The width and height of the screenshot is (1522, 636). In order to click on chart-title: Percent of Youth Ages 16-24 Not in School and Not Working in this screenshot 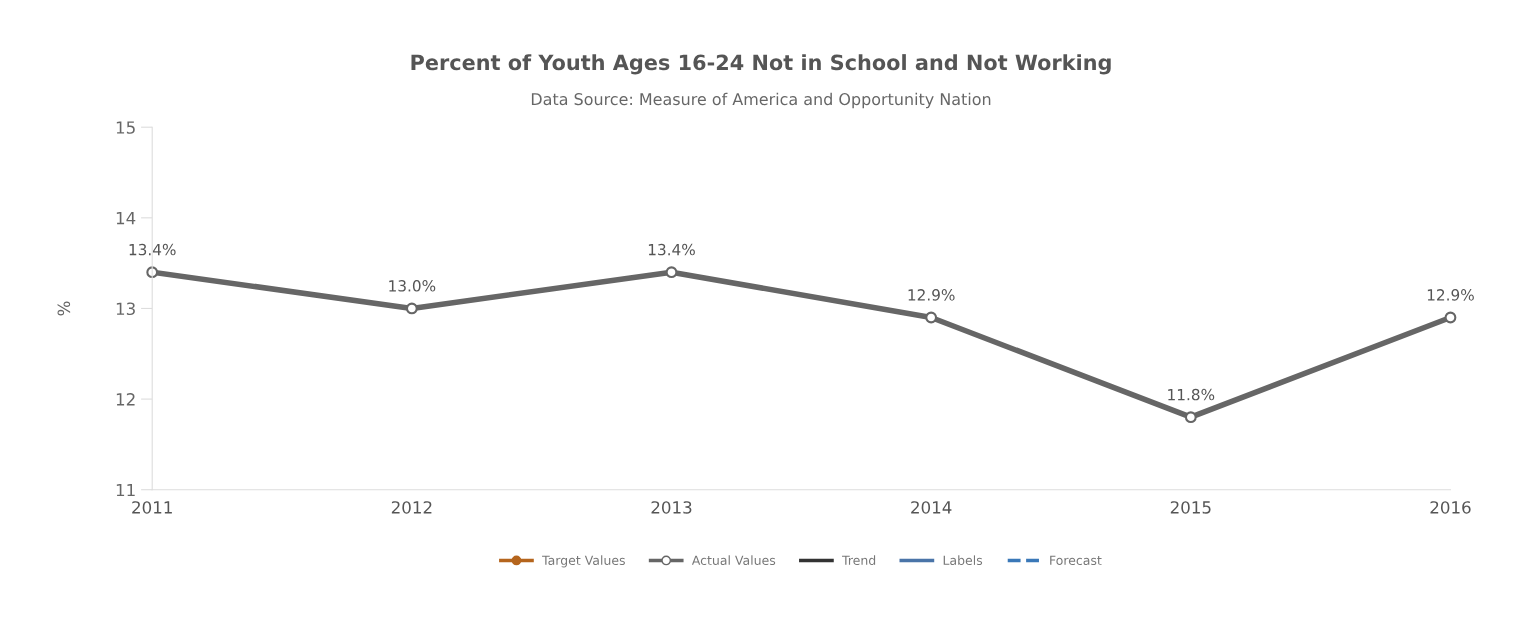, I will do `click(761, 64)`.